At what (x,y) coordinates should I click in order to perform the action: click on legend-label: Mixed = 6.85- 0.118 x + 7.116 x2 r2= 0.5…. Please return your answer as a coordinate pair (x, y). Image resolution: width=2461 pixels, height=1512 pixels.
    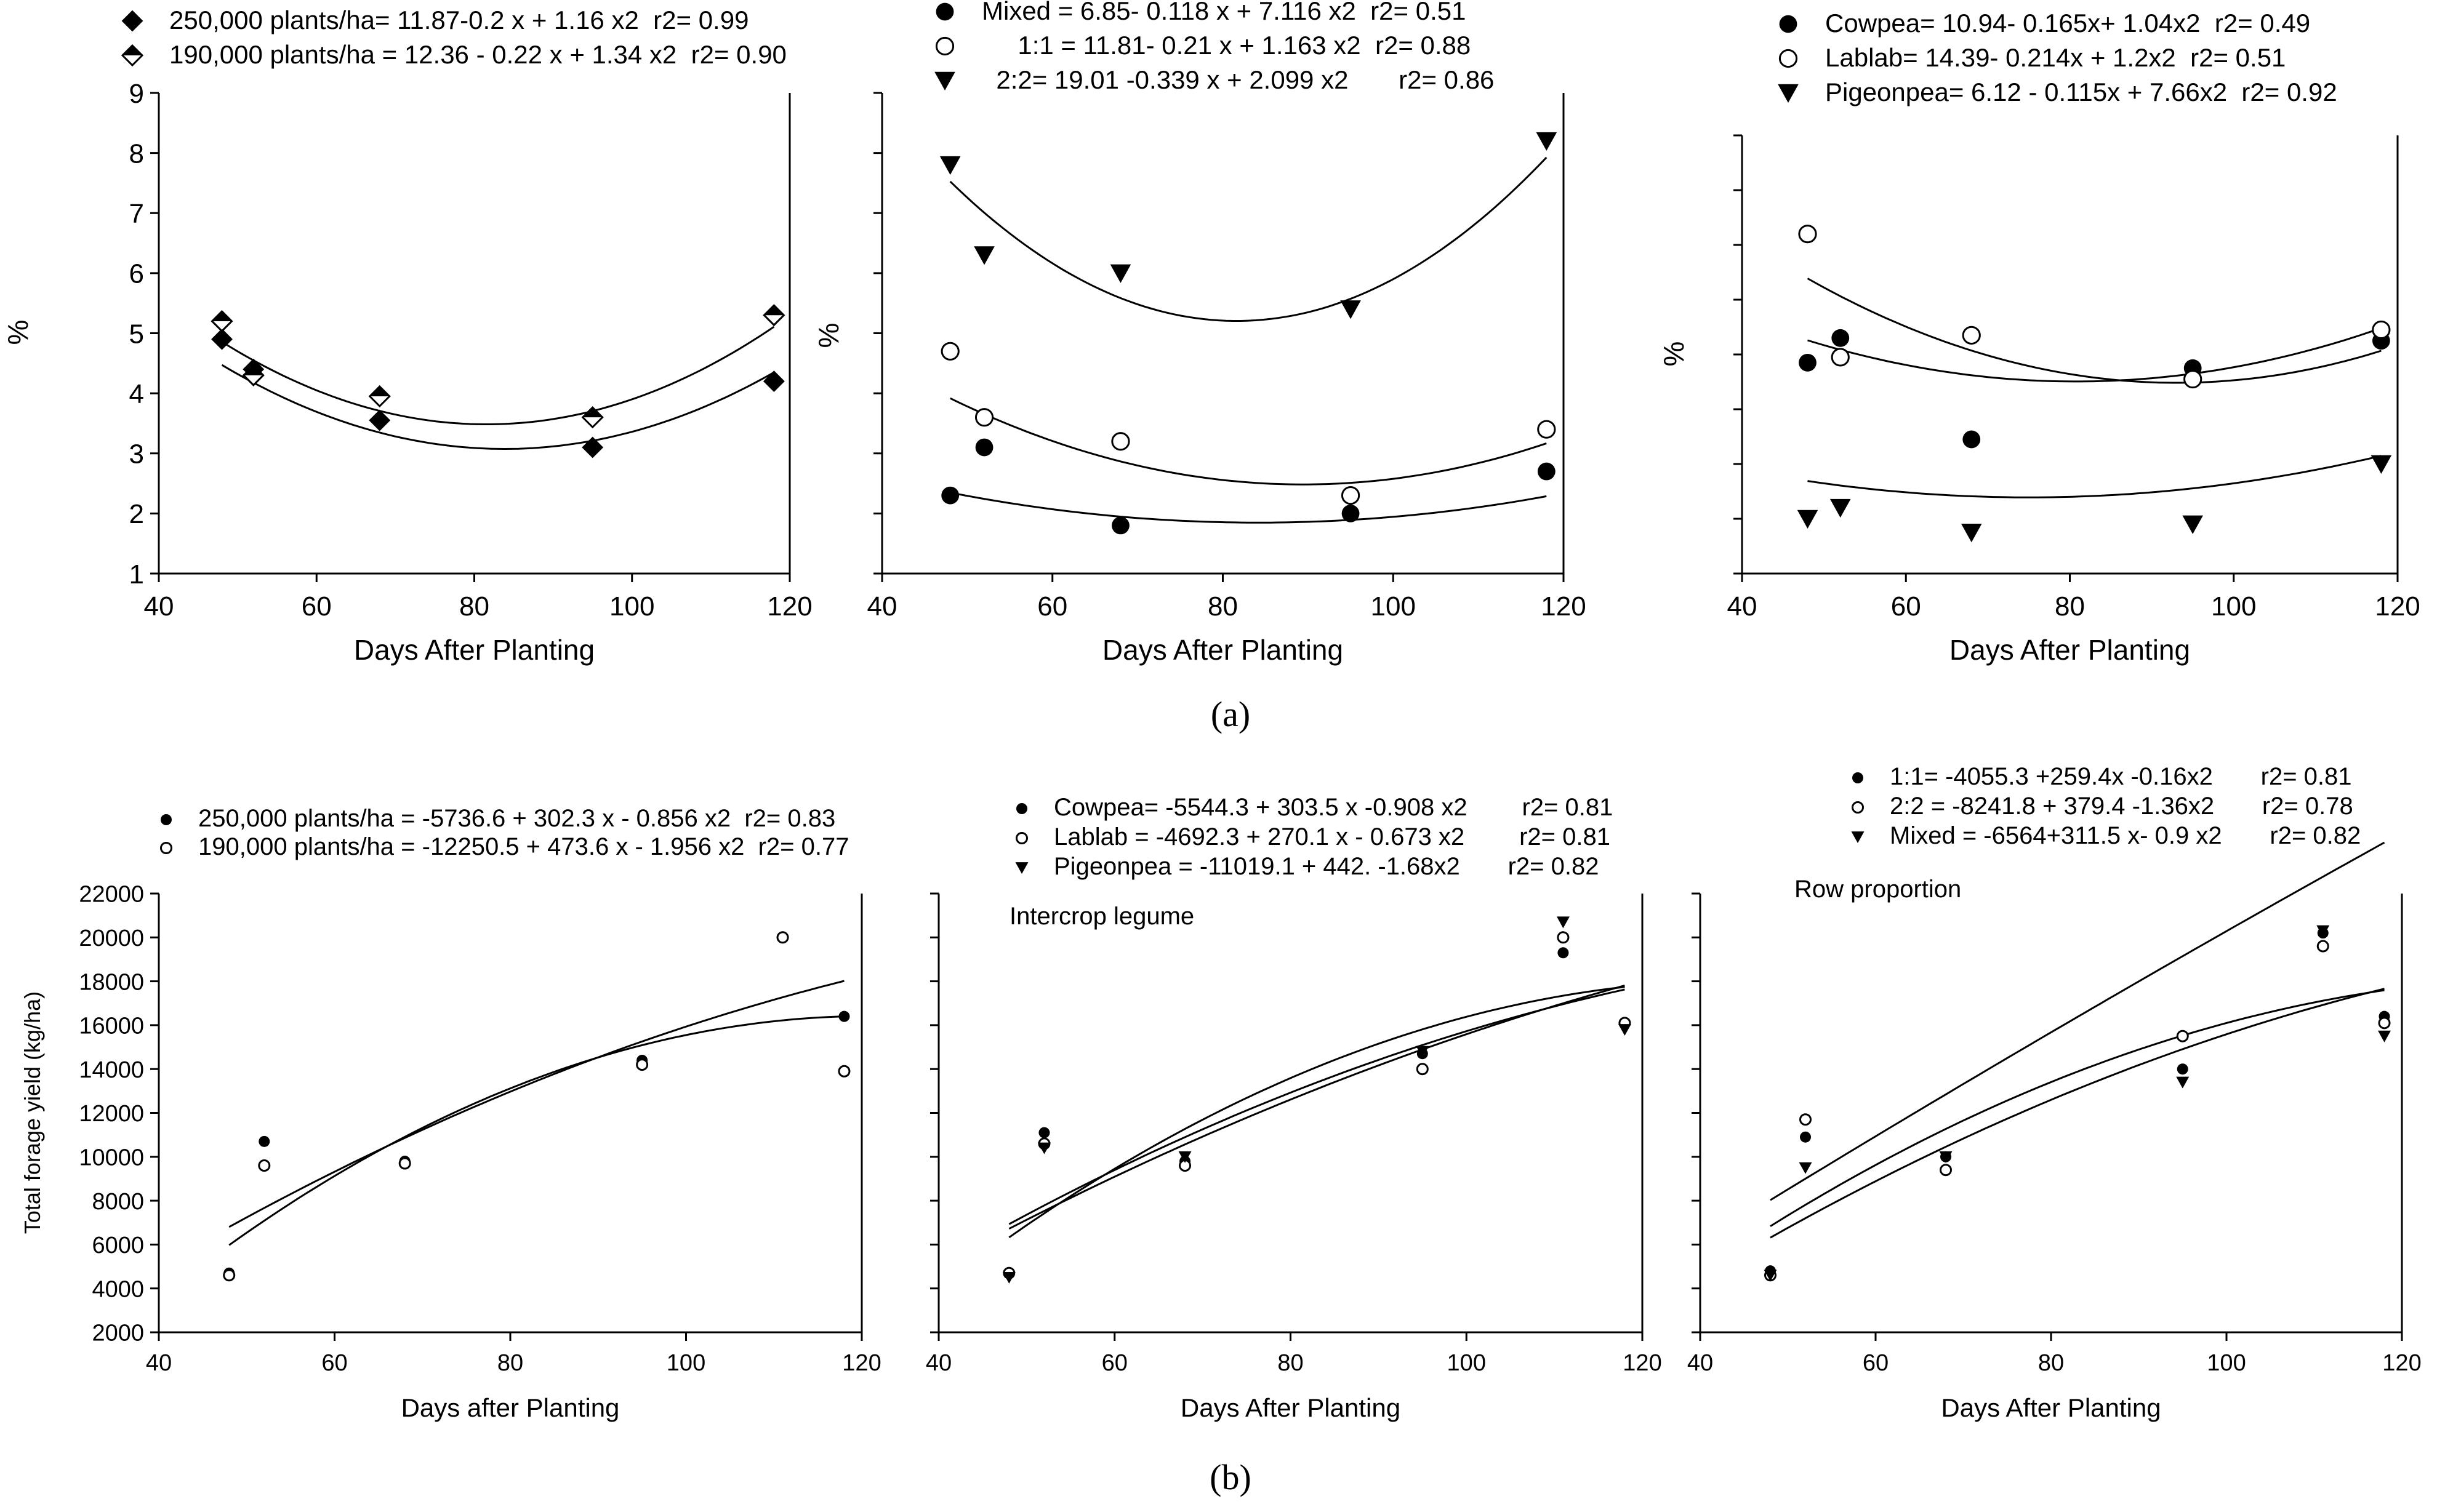
    Looking at the image, I should click on (1224, 12).